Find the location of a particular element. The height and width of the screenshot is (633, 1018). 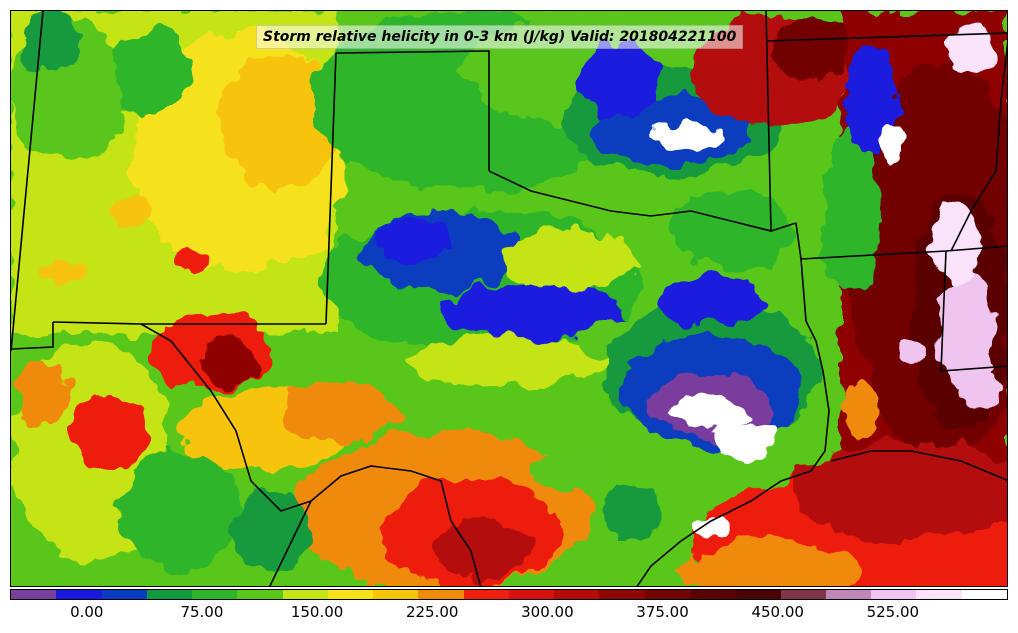

colorbar-tick-label: 525.00 is located at coordinates (893, 612).